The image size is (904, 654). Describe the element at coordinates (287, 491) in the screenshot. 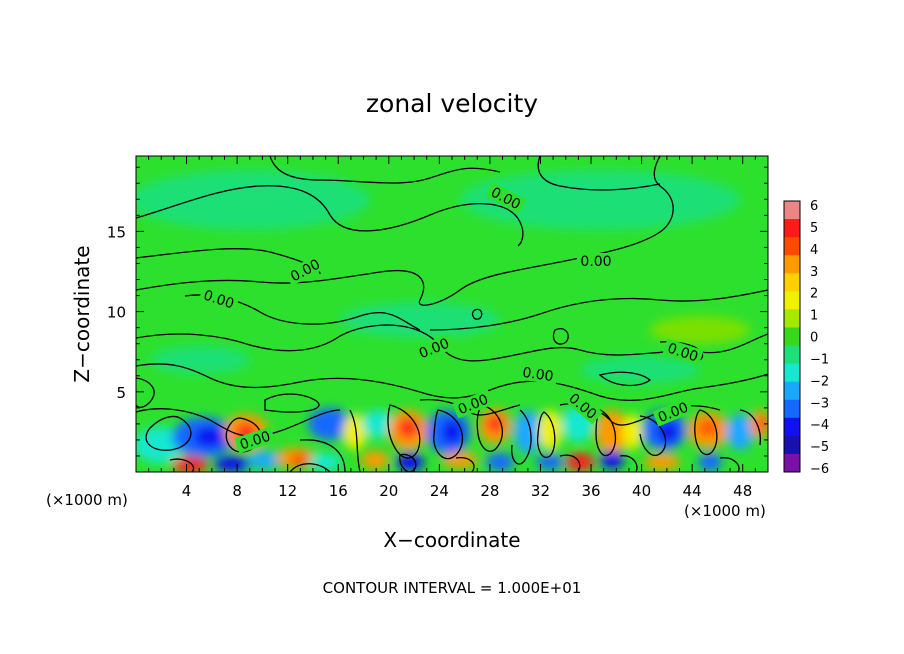

I see `x-tick-label: 12` at that location.